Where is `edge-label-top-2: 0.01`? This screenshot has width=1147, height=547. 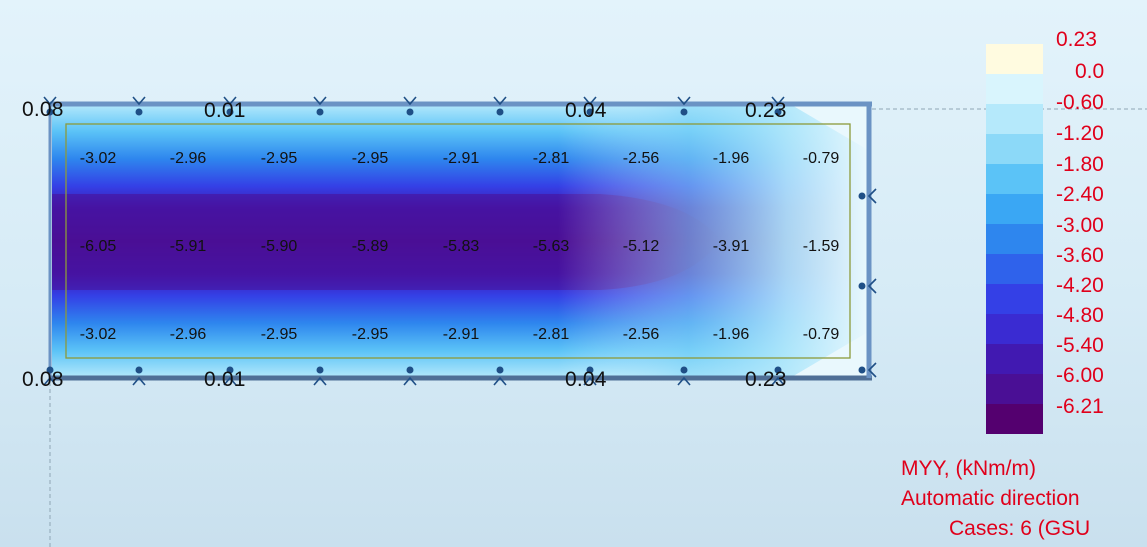
edge-label-top-2: 0.01 is located at coordinates (225, 110).